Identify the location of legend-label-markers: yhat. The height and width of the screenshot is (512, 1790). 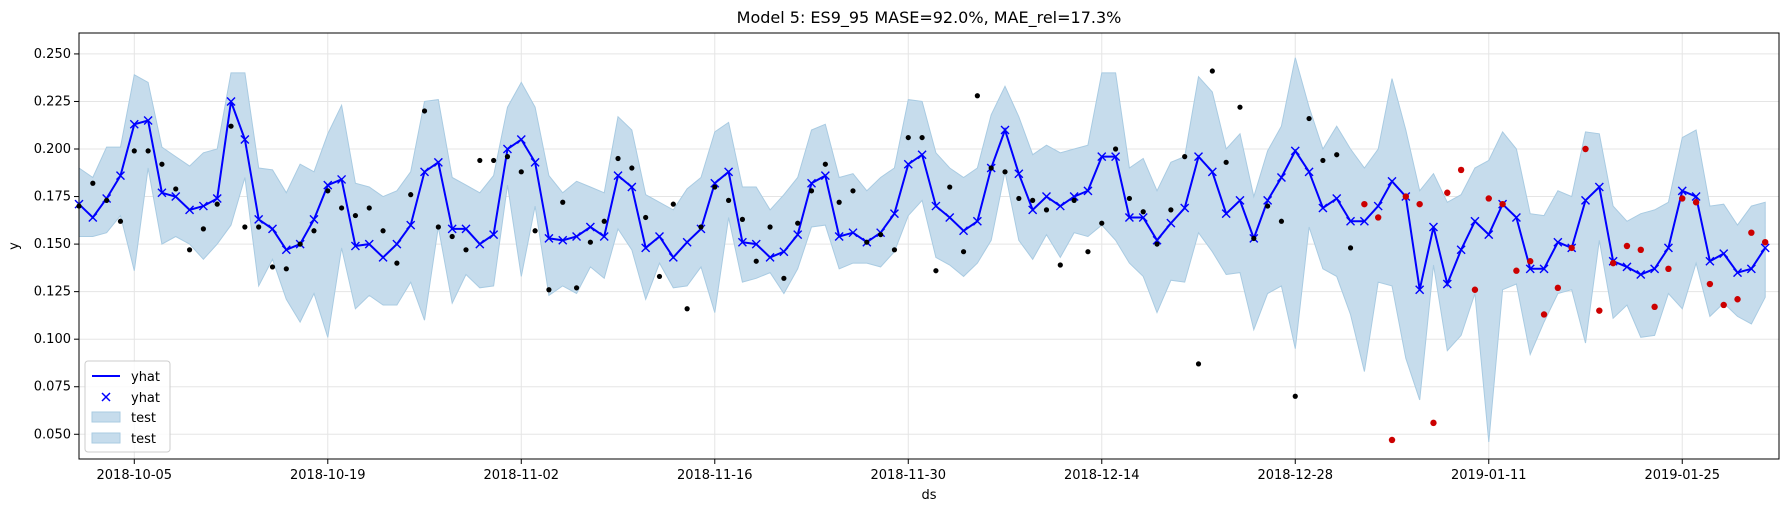
(145, 398).